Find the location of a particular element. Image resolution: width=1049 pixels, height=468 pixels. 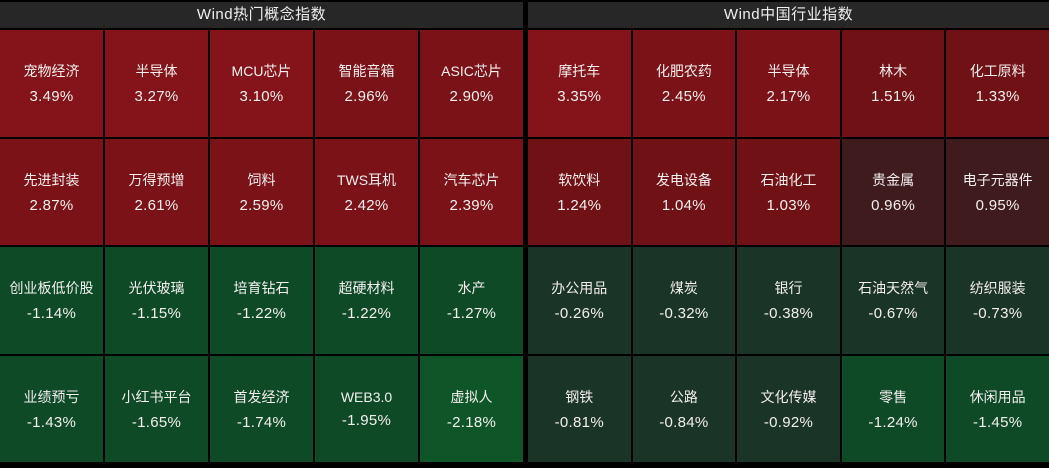

index-name: 先进封装 is located at coordinates (51, 179).